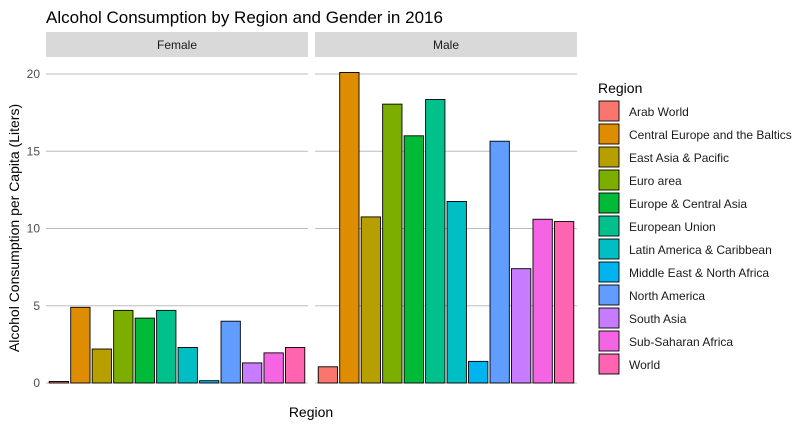  What do you see at coordinates (658, 319) in the screenshot?
I see `legend-label: South Asia` at bounding box center [658, 319].